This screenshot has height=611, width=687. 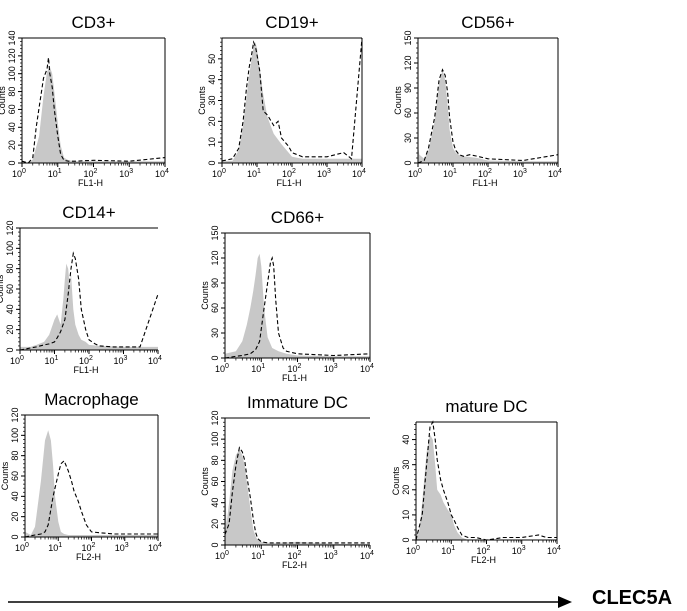 I want to click on y-tick-label: 50, so click(x=212, y=59).